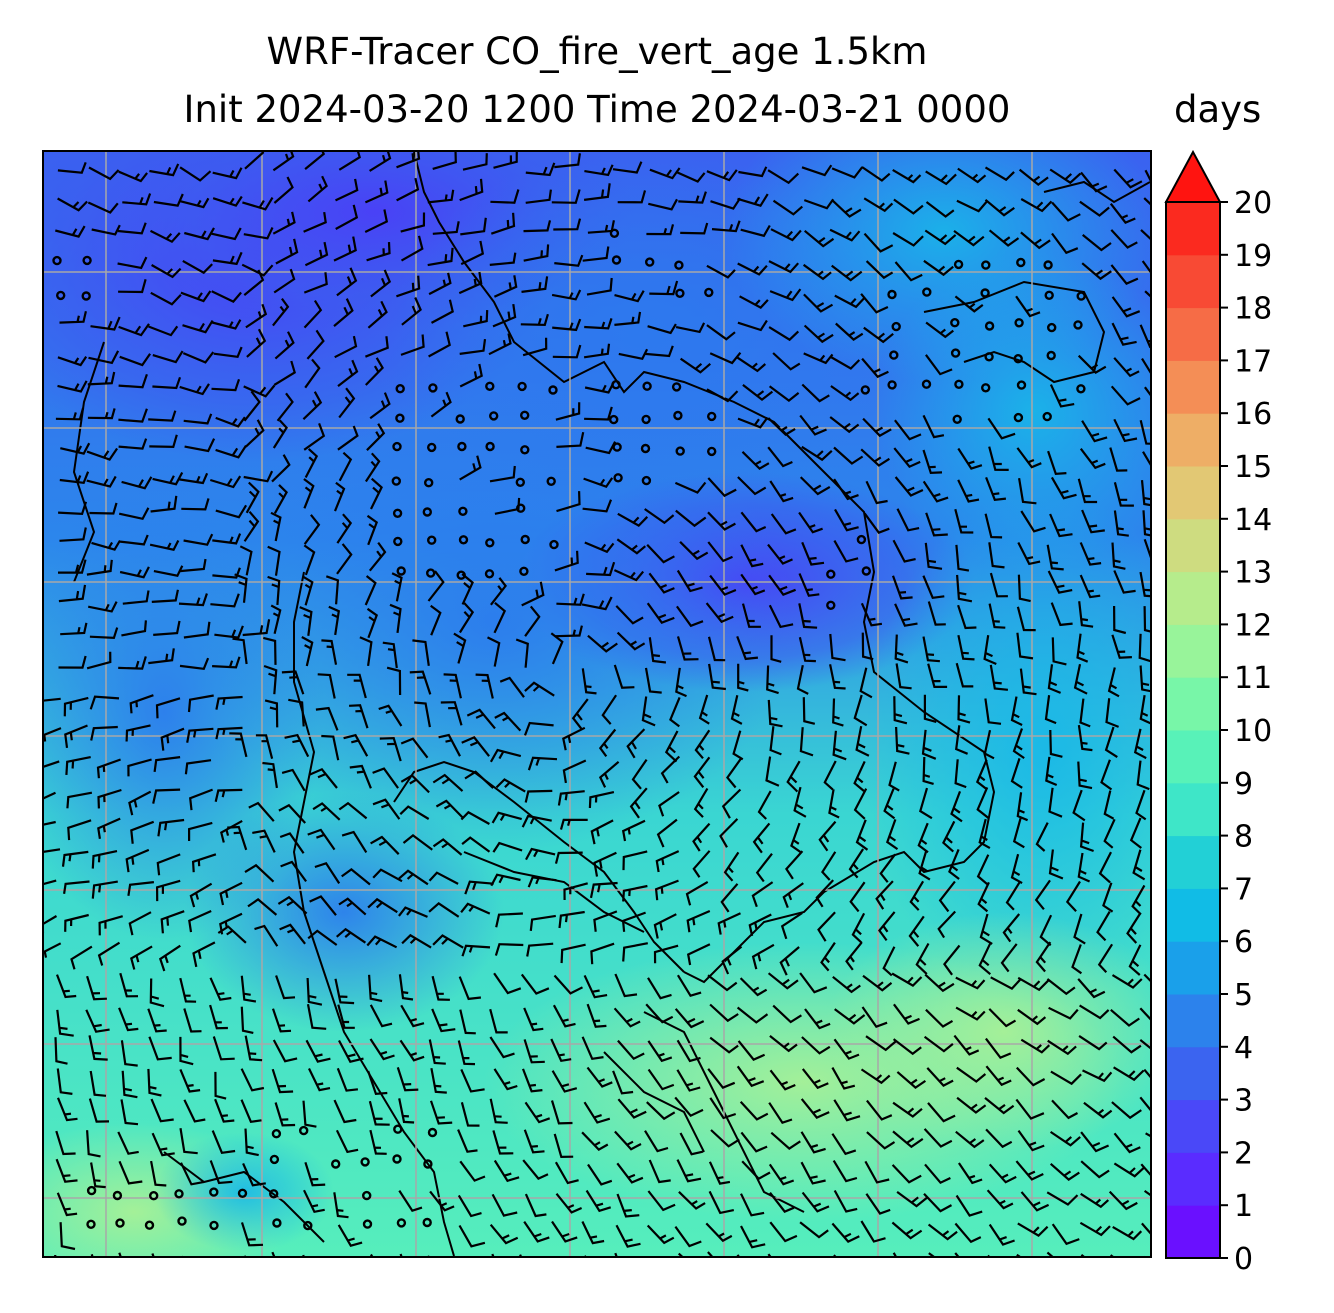 The height and width of the screenshot is (1313, 1334). What do you see at coordinates (1243, 1048) in the screenshot?
I see `colorbar-tick-label: 4` at bounding box center [1243, 1048].